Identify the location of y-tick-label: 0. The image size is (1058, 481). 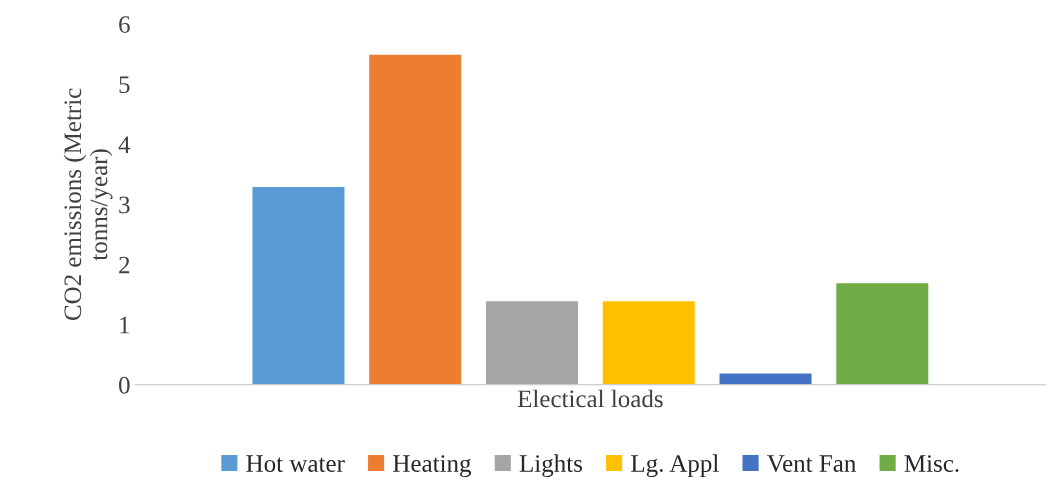
(124, 385).